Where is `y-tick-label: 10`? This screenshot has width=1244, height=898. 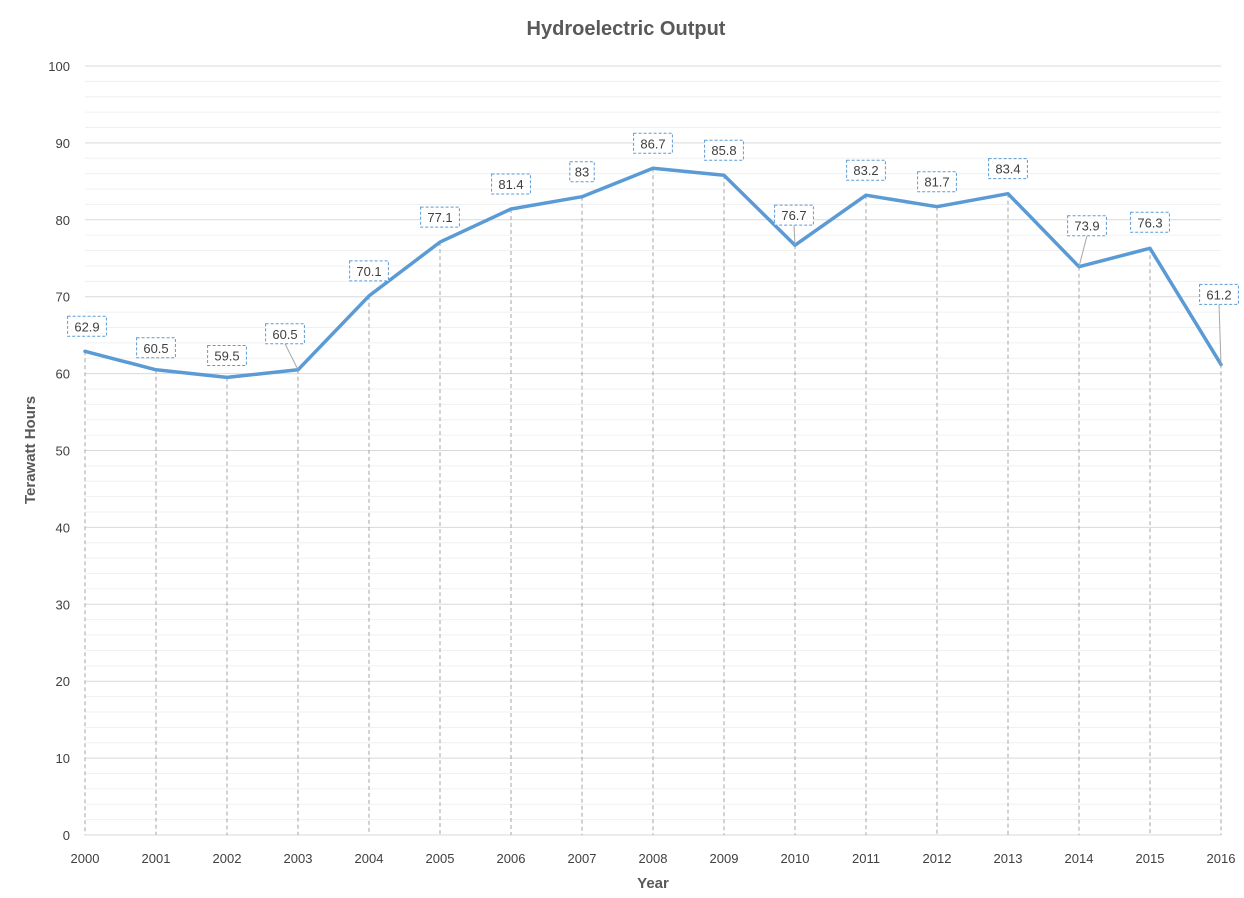
y-tick-label: 10 is located at coordinates (63, 758).